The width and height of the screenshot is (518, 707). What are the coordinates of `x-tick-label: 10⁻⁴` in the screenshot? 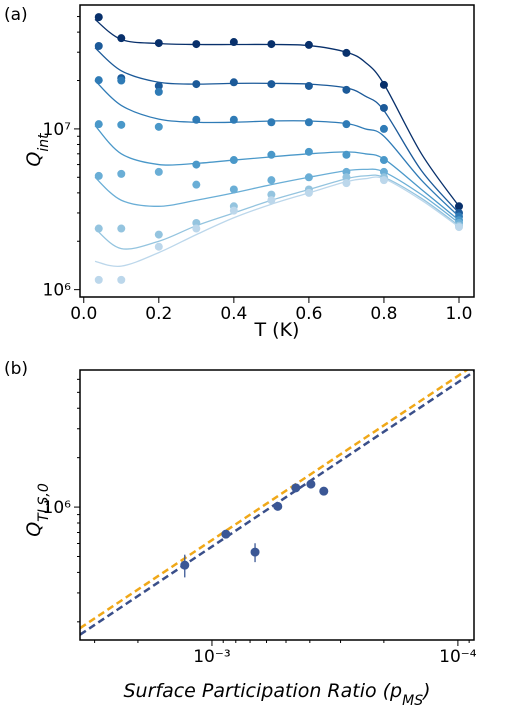 It's located at (458, 657).